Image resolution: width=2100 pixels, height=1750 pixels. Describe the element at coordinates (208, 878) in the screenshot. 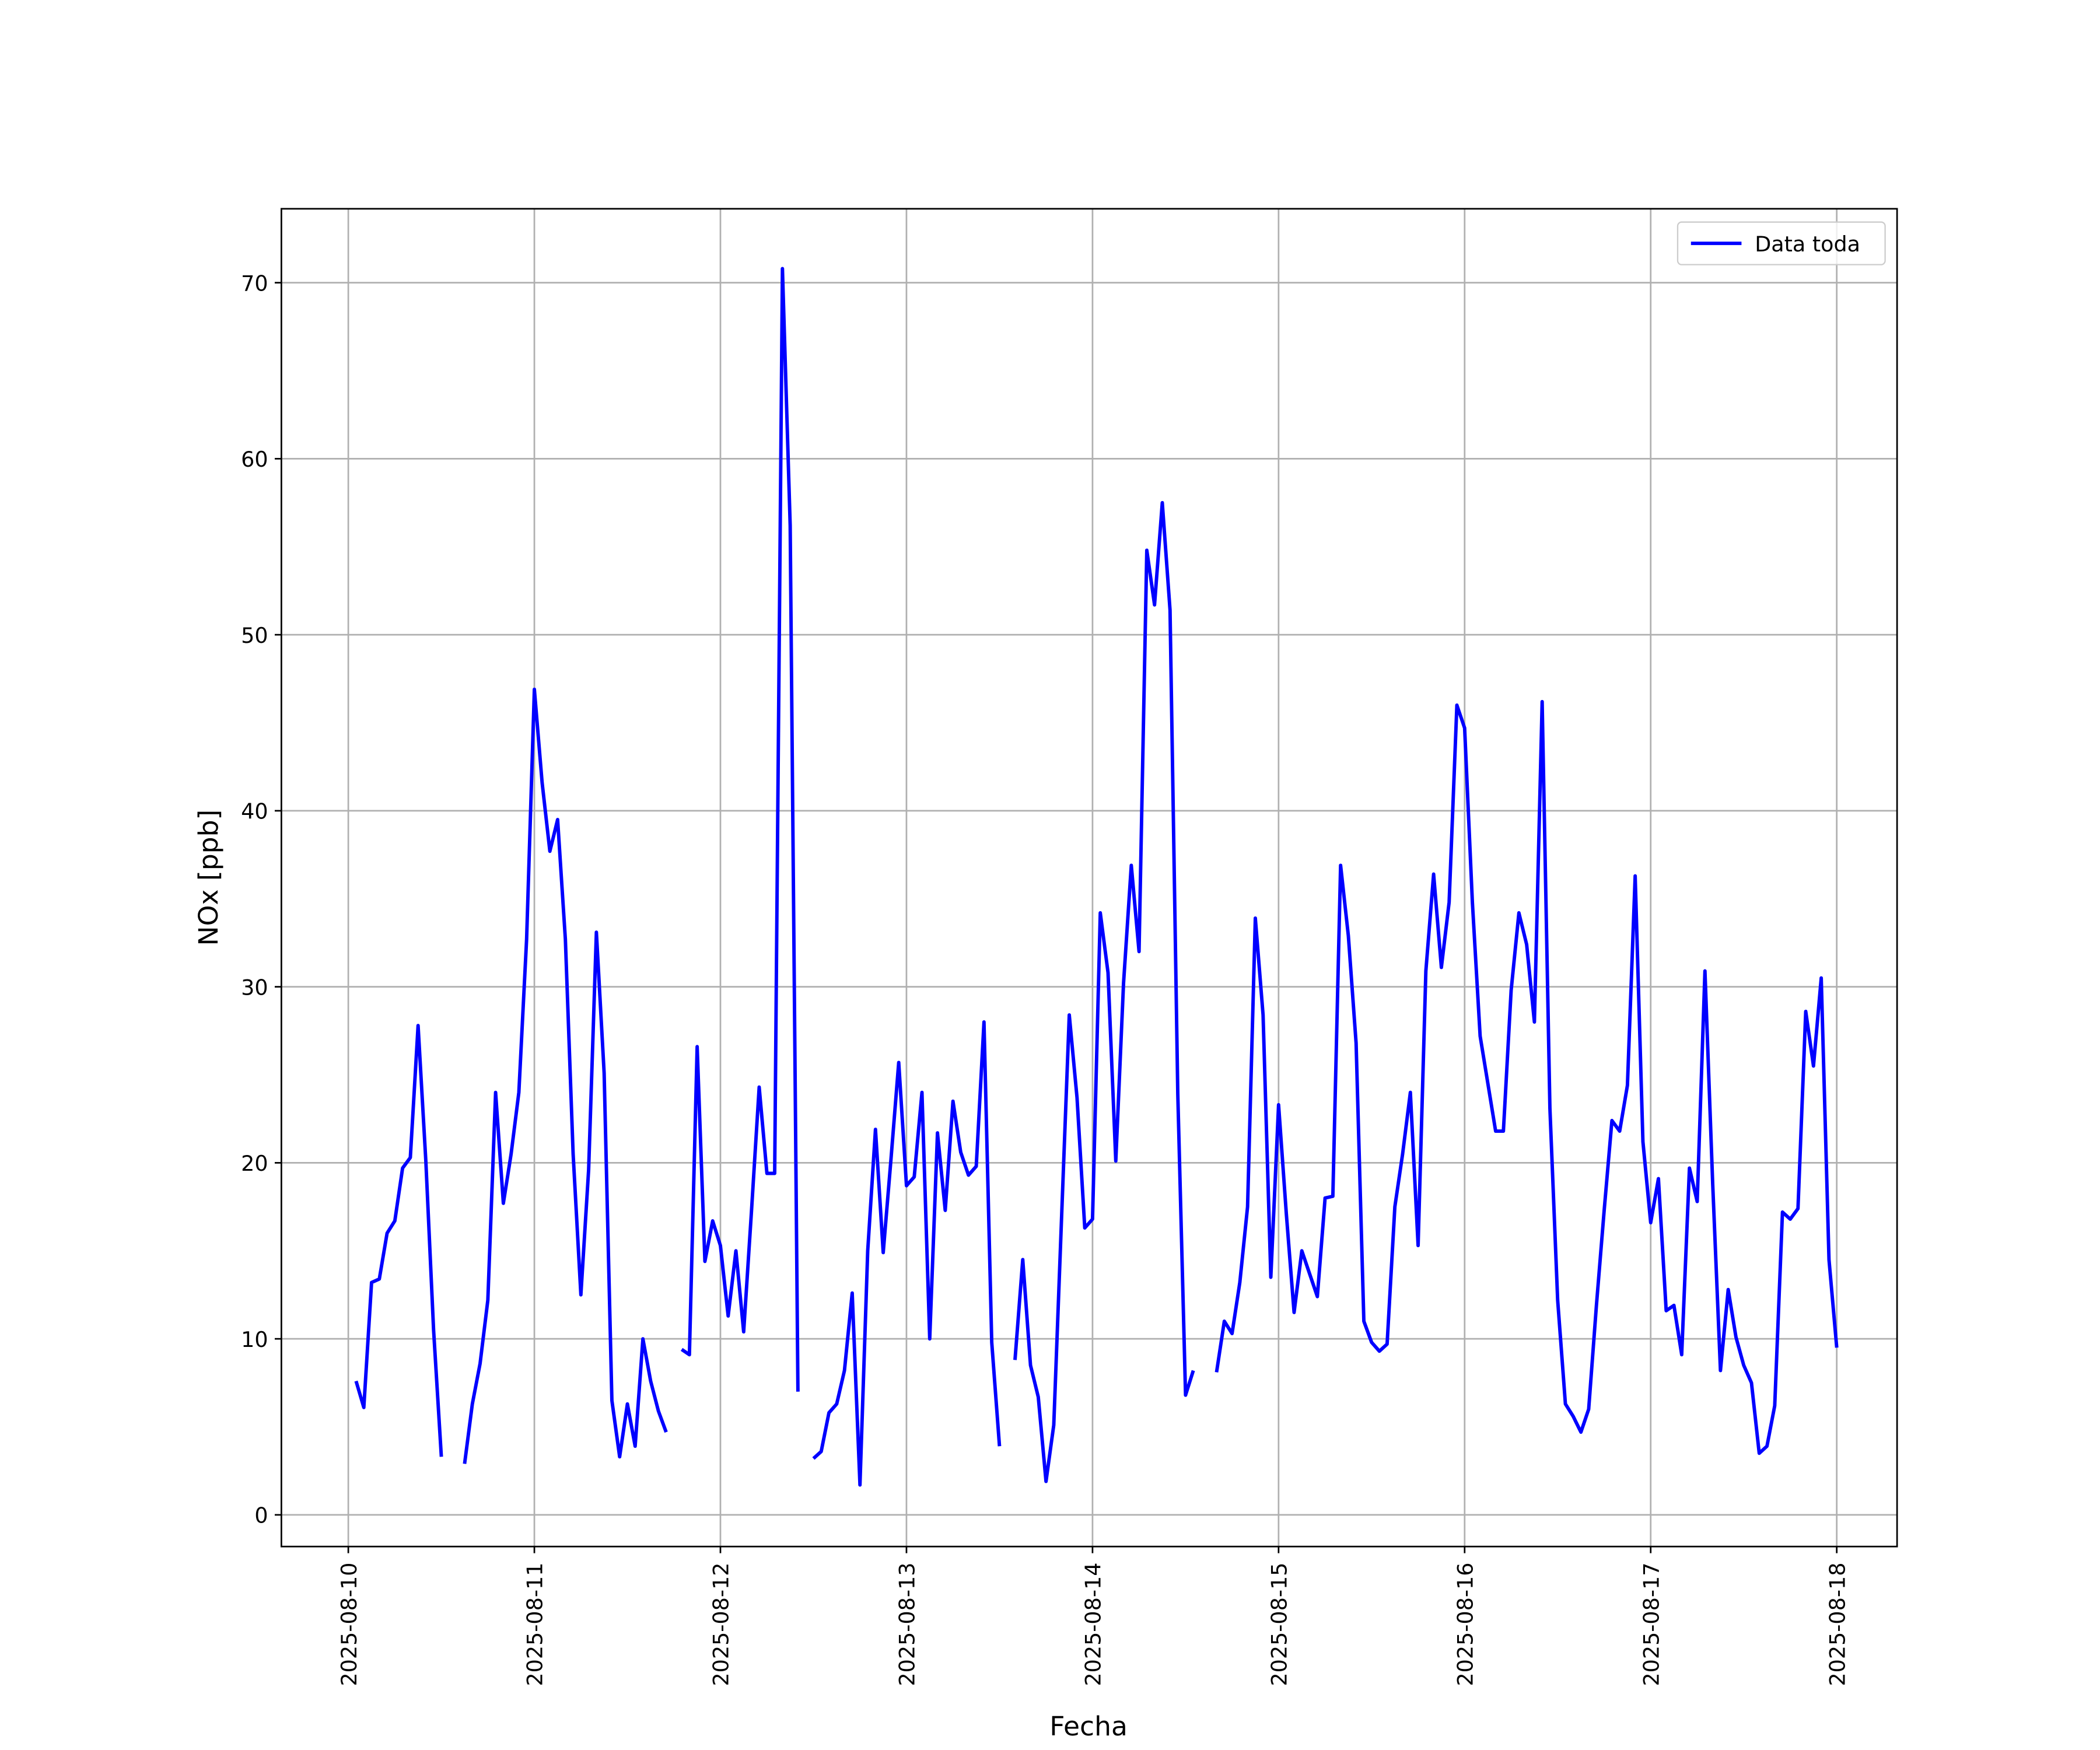

I see `y-axis-label: NOx [ppb]` at that location.